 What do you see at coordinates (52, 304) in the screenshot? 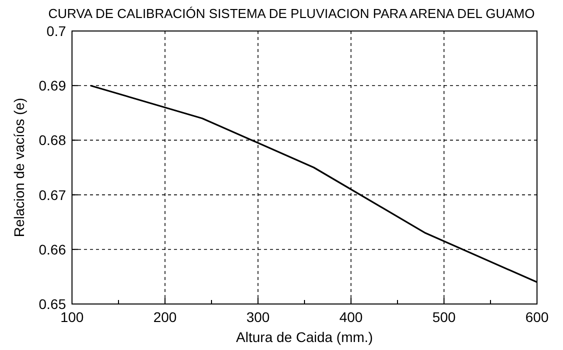
I see `y-tick-label: 0.65` at bounding box center [52, 304].